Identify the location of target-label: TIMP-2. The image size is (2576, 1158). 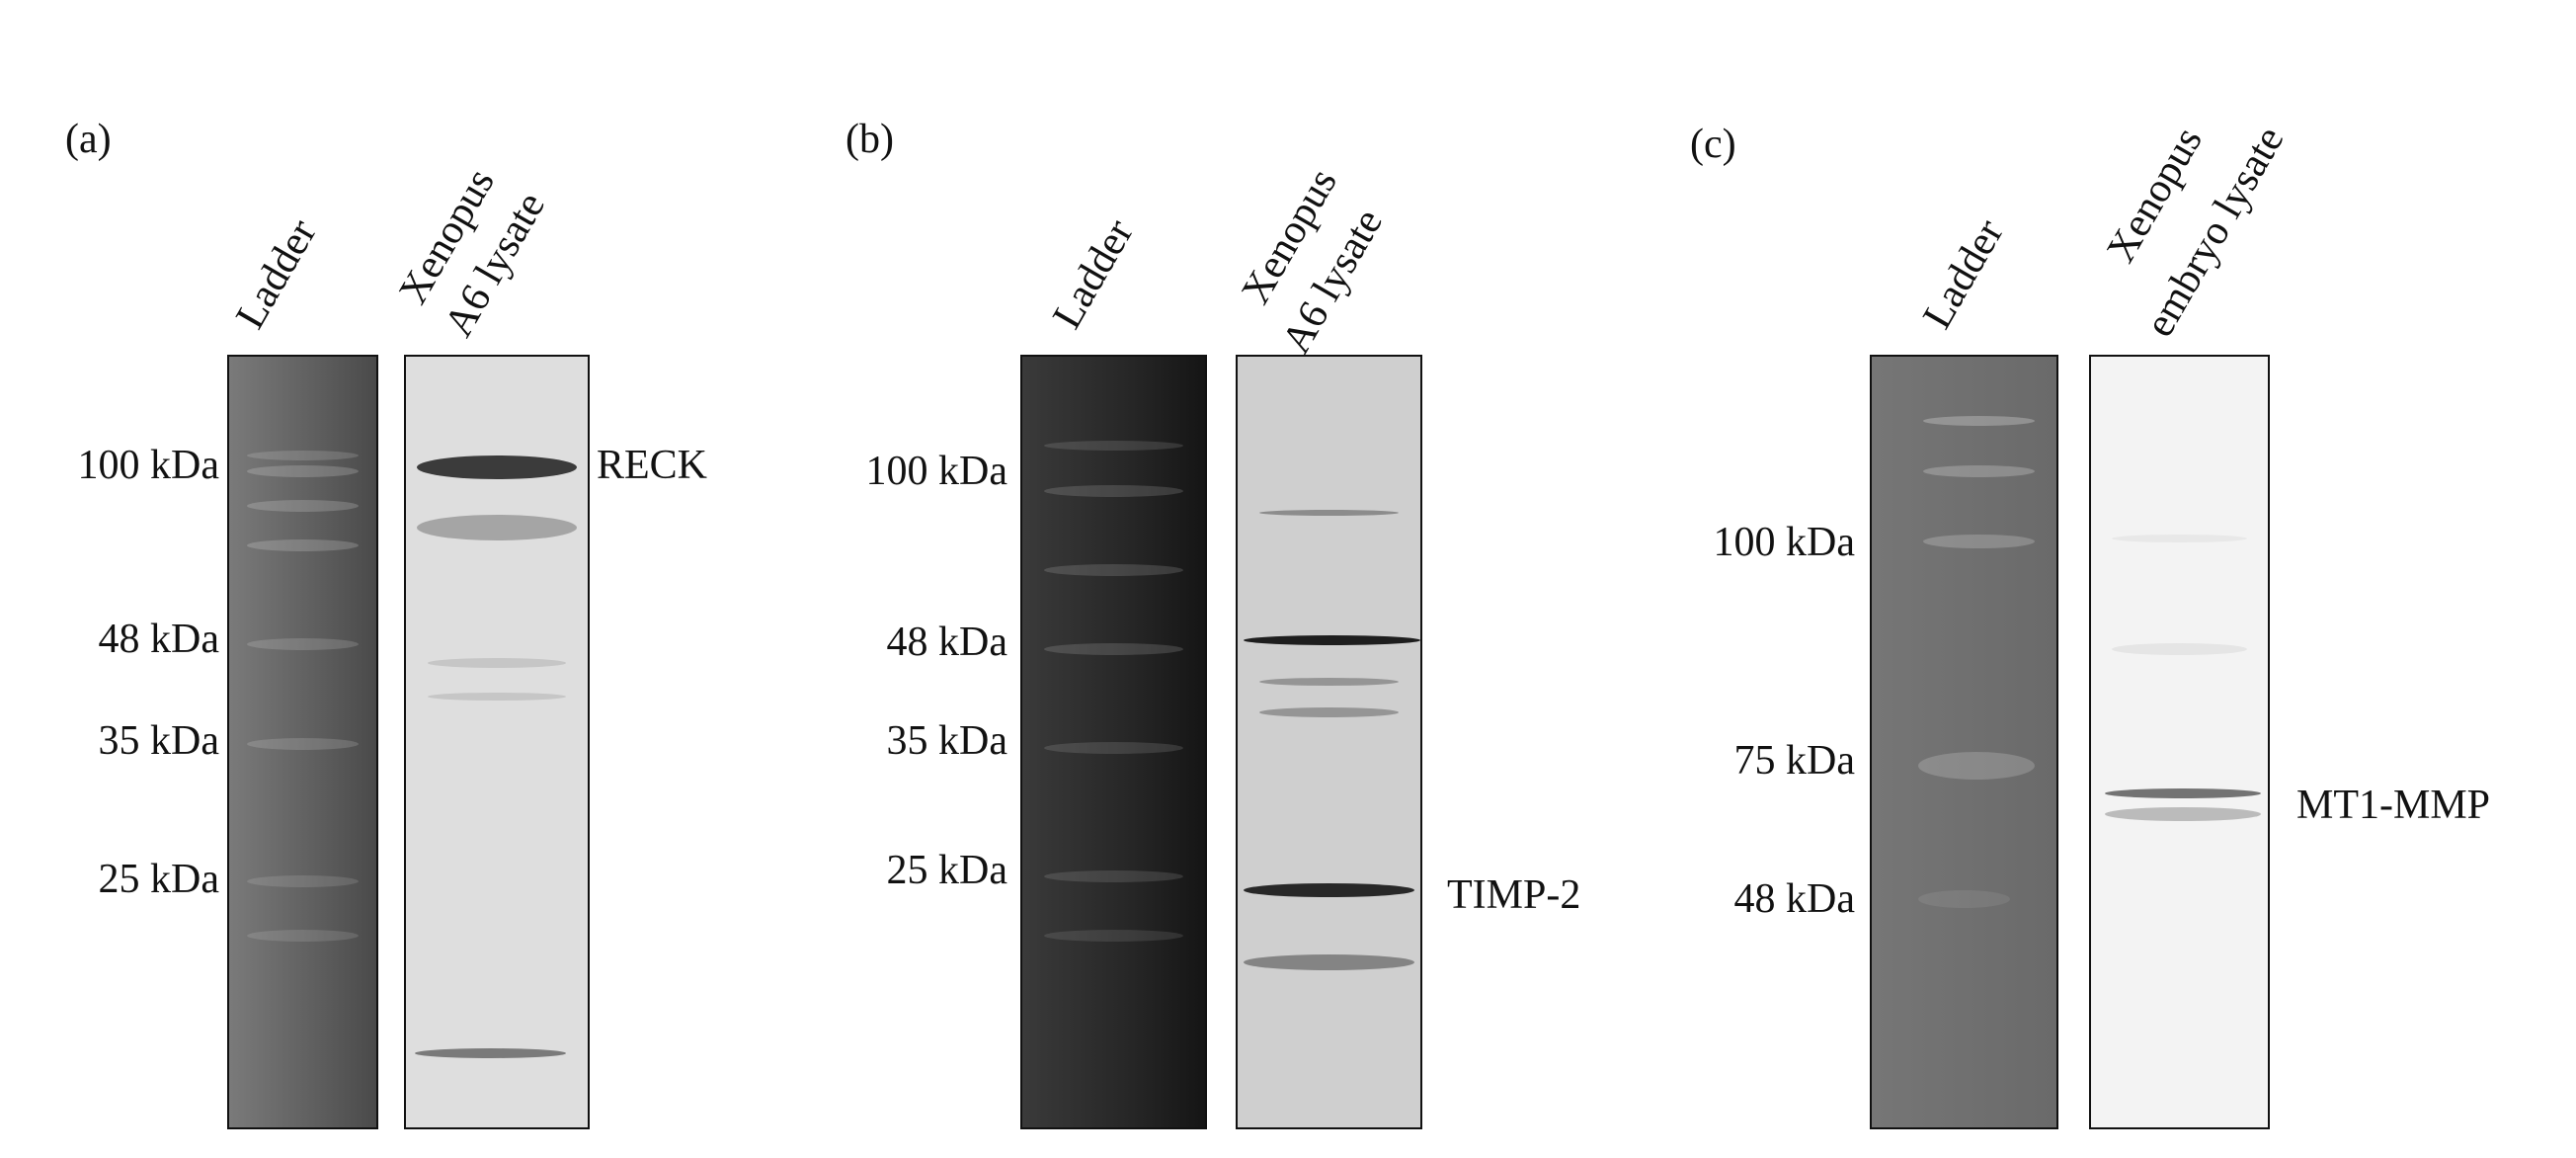
(1514, 895).